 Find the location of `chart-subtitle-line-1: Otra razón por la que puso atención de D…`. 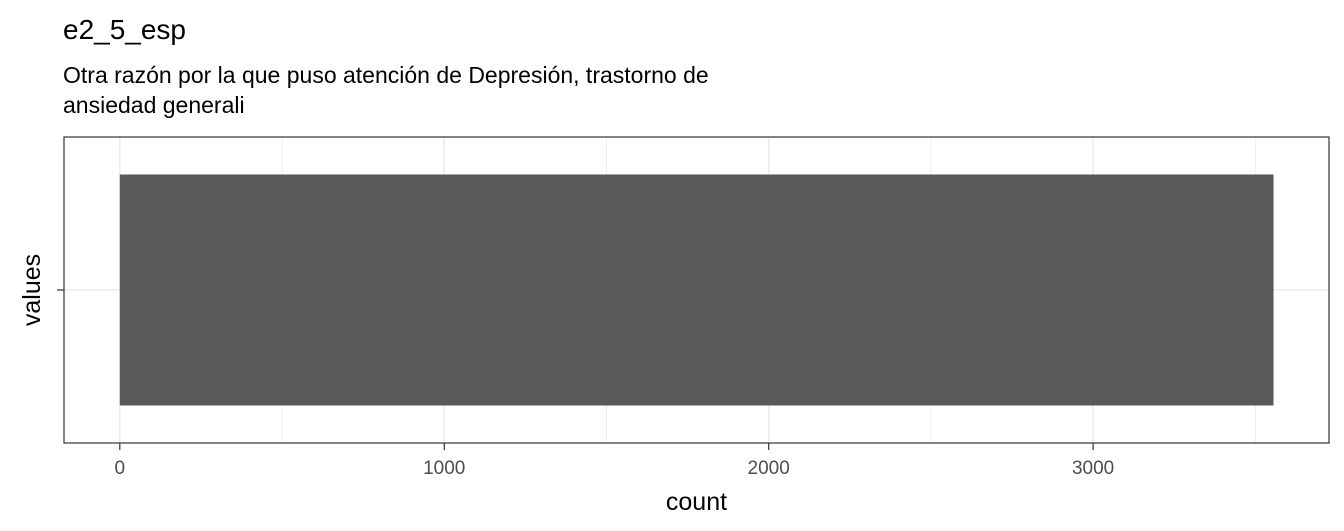

chart-subtitle-line-1: Otra razón por la que puso atención de D… is located at coordinates (386, 75).